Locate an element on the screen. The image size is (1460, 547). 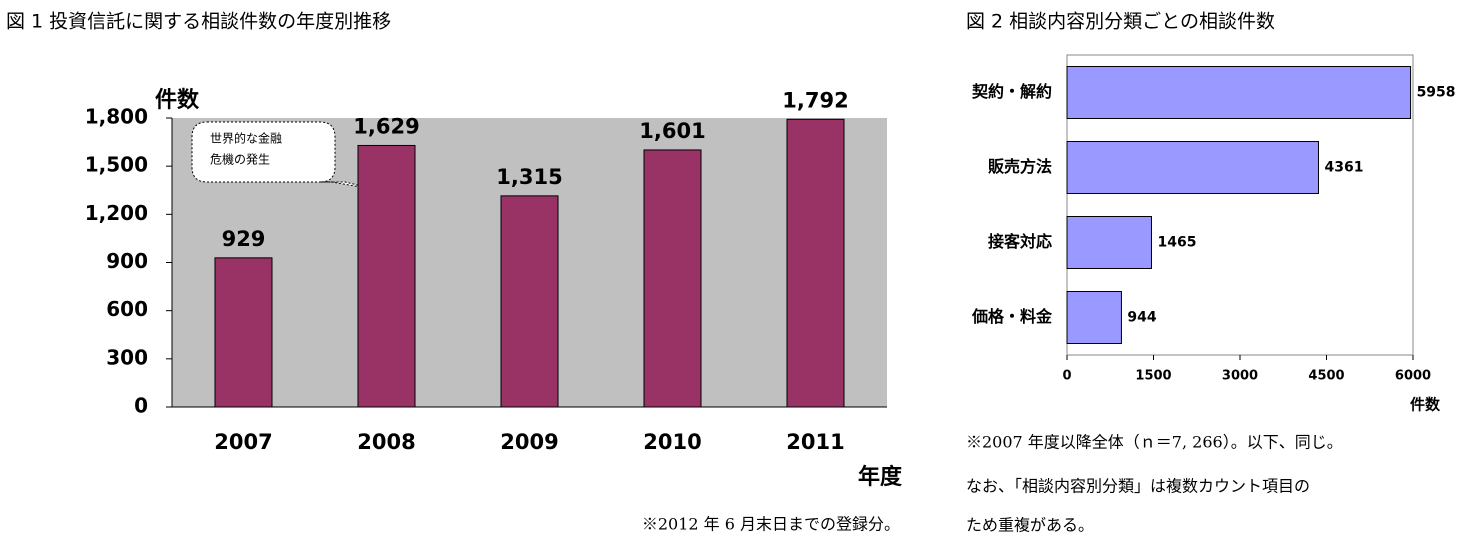
x-tick-label: 2009 is located at coordinates (529, 442).